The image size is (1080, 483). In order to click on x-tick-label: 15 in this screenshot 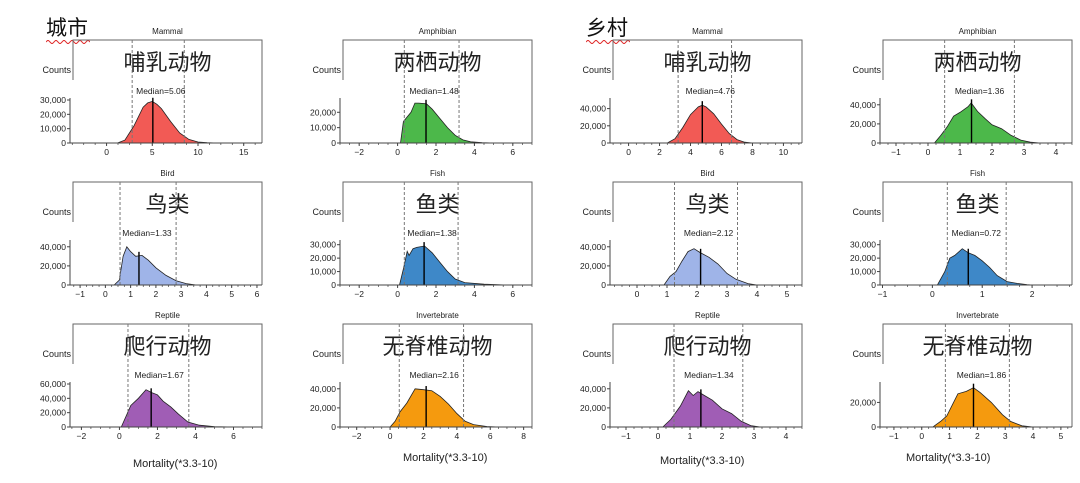, I will do `click(244, 152)`.